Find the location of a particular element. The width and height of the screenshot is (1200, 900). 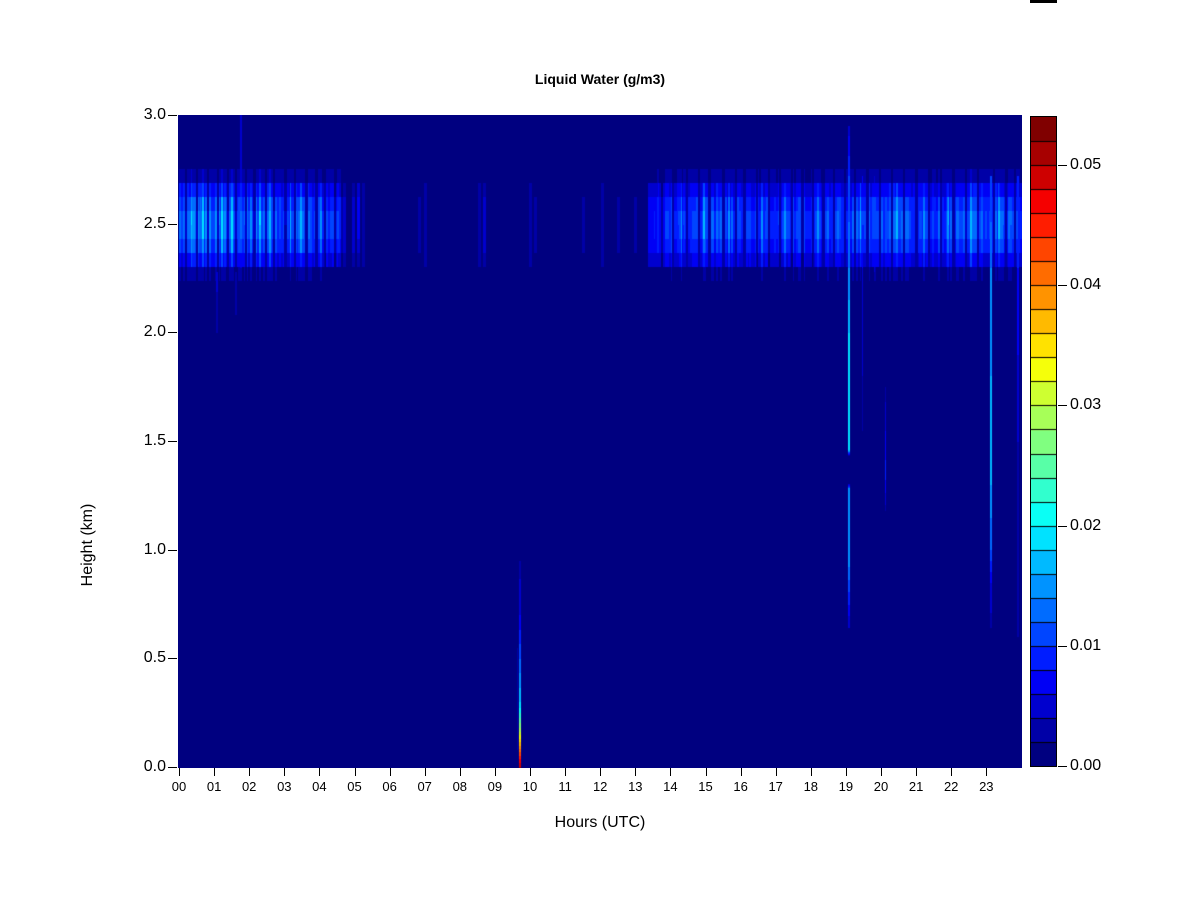

y-axis-label: Height (km) is located at coordinates (87, 545).